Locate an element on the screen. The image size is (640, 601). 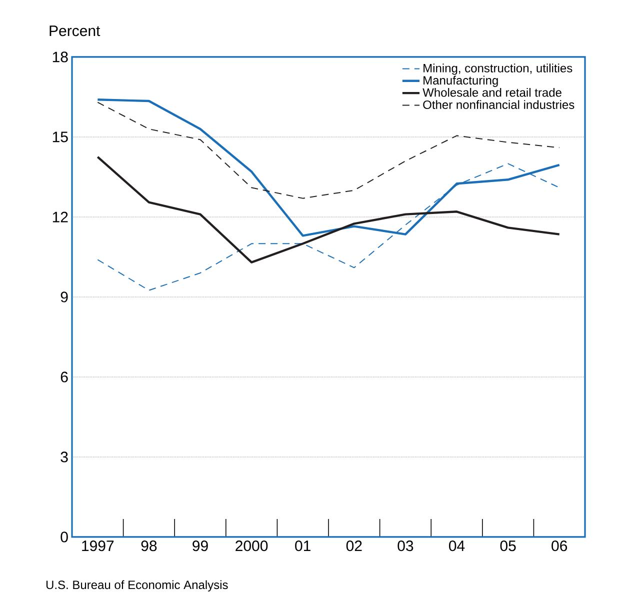
x-tick-label: 01 is located at coordinates (302, 546).